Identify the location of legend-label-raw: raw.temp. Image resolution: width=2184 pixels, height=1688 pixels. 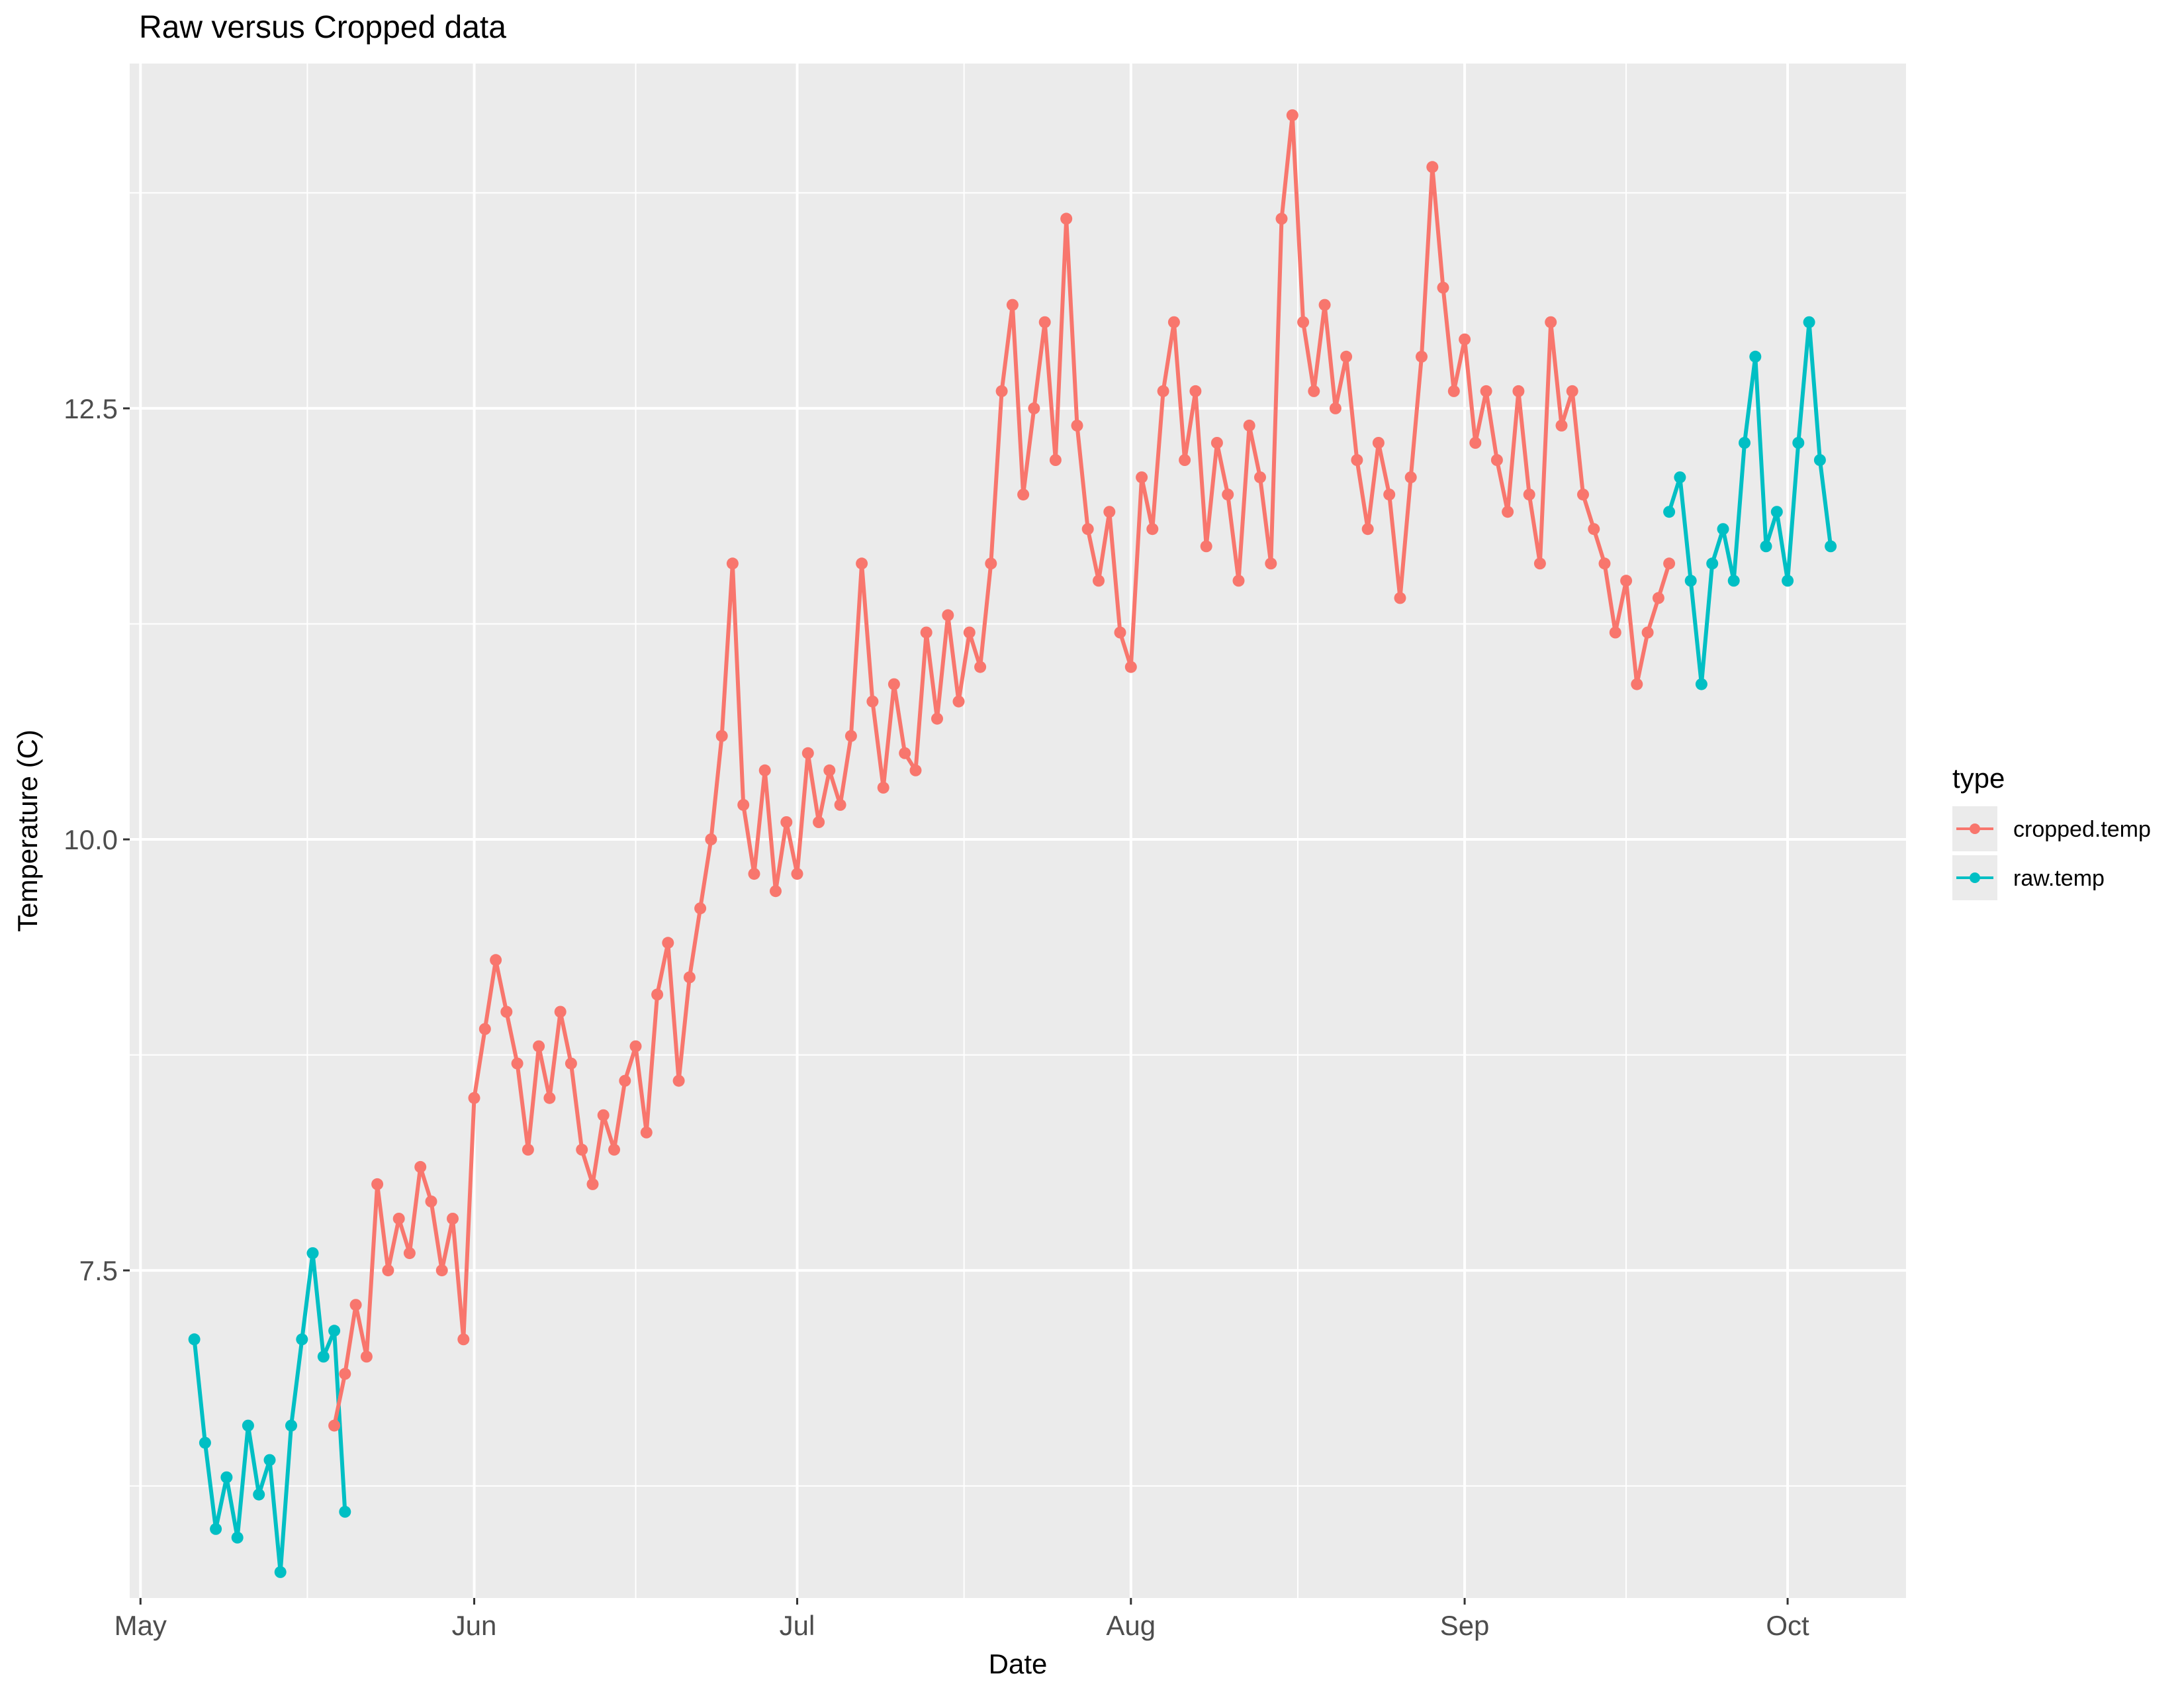
(2059, 878).